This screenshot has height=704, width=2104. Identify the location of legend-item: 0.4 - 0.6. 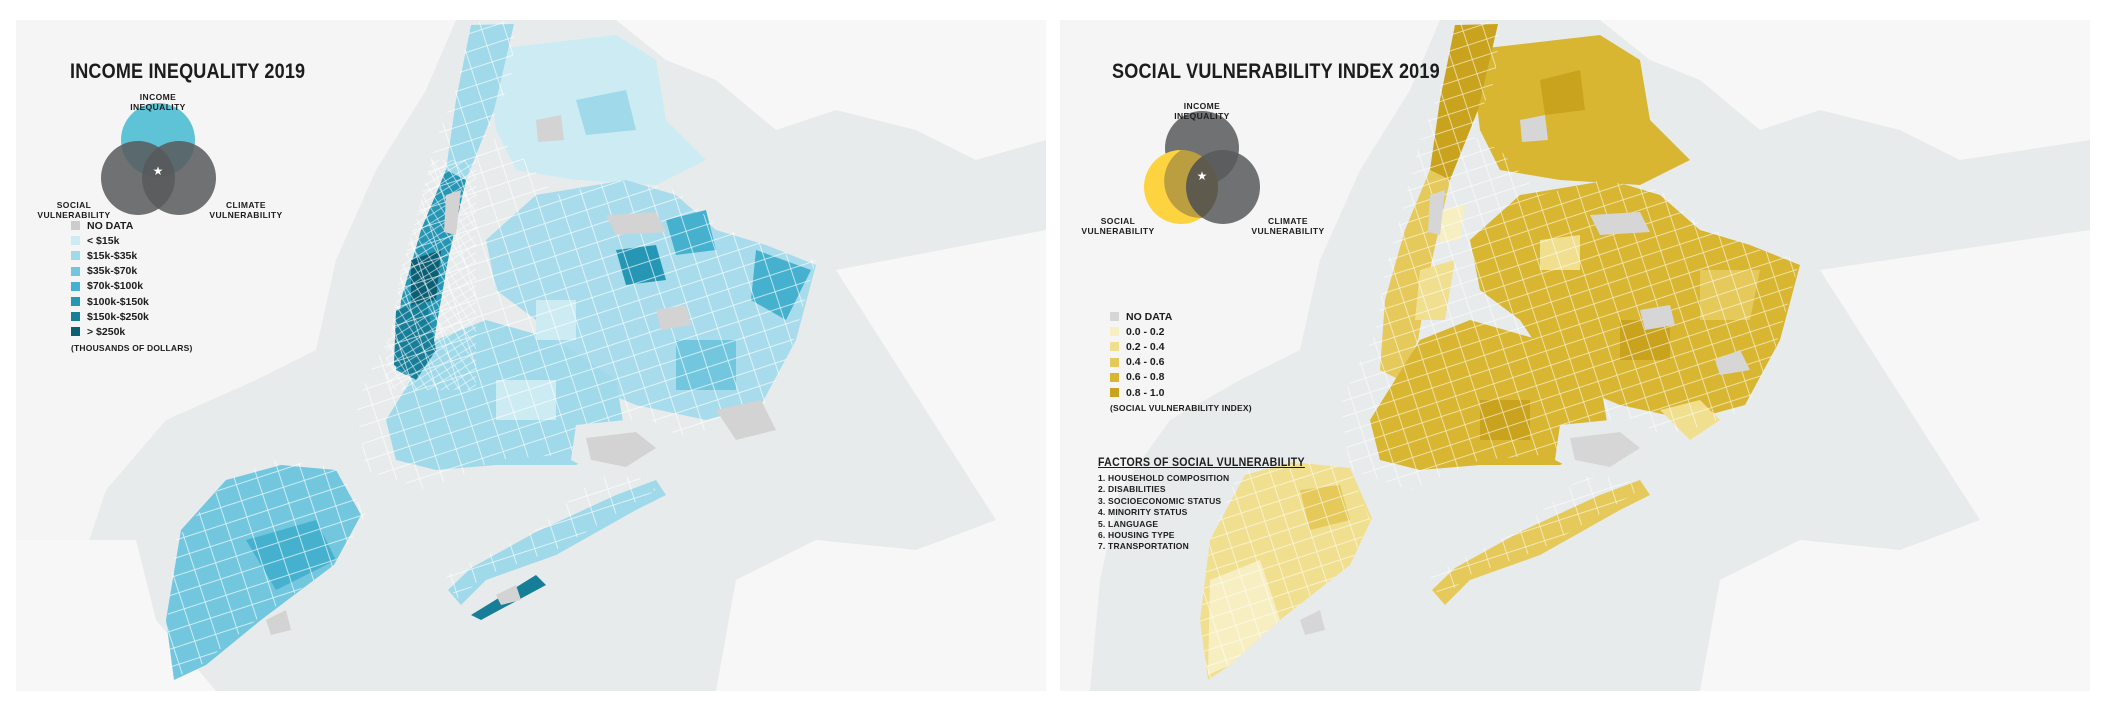
(1181, 362).